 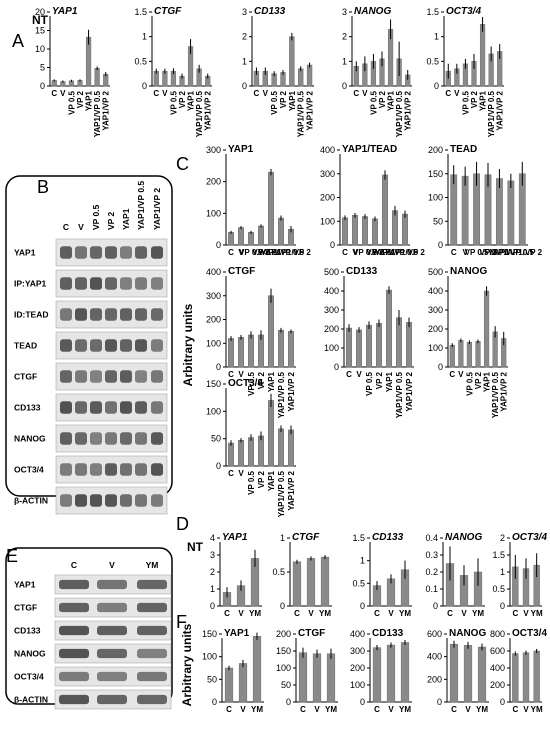 I want to click on y-label-a: NT, so click(x=40, y=20).